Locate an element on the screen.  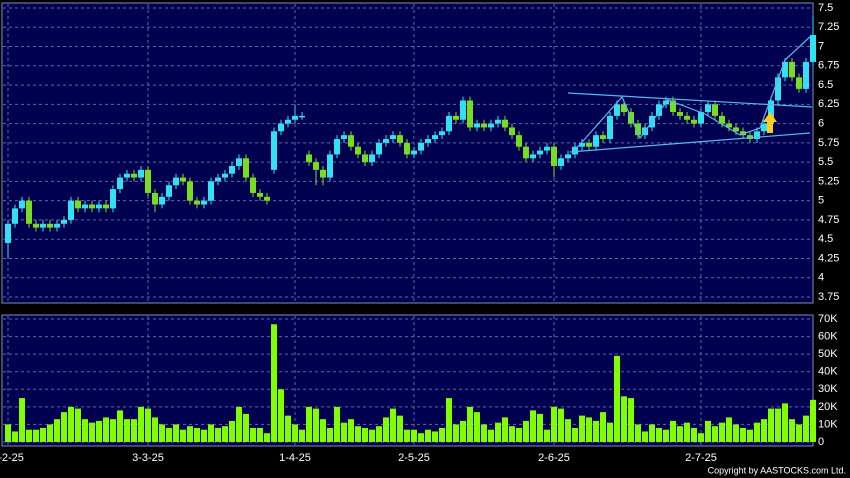
x-tick-label: 3-2-25 is located at coordinates (12, 458).